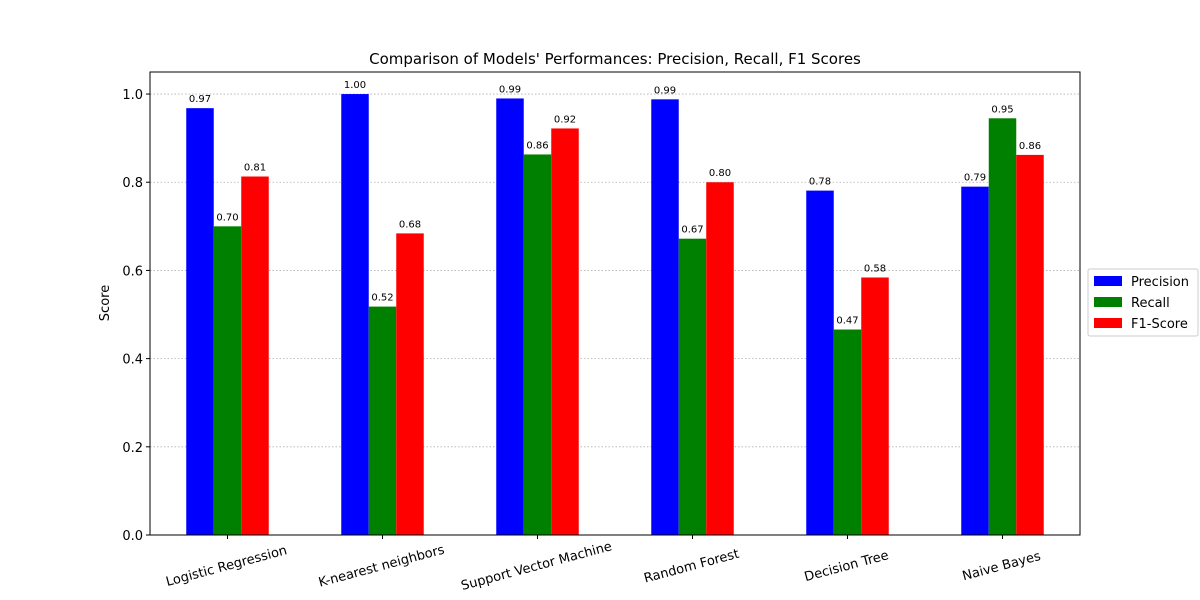  What do you see at coordinates (132, 360) in the screenshot?
I see `y-tick-label: 0.4` at bounding box center [132, 360].